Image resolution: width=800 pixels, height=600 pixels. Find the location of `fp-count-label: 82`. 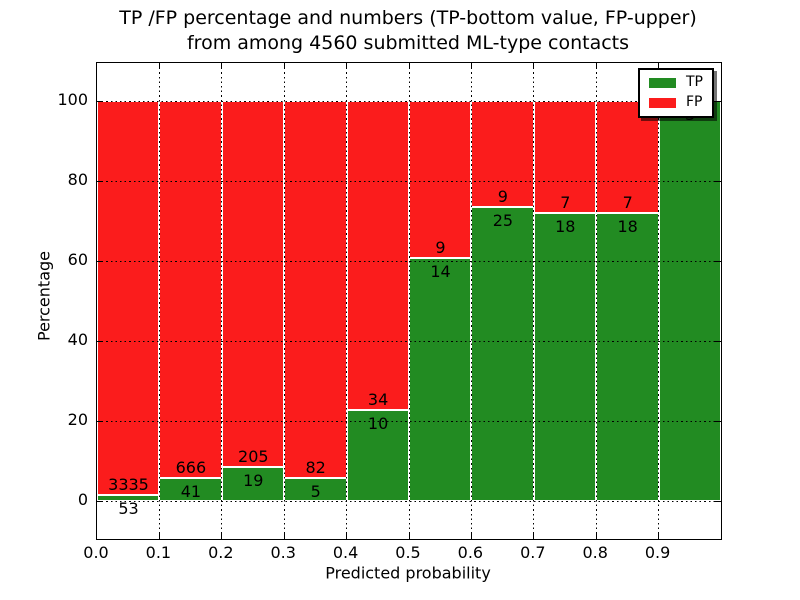

fp-count-label: 82 is located at coordinates (315, 467).